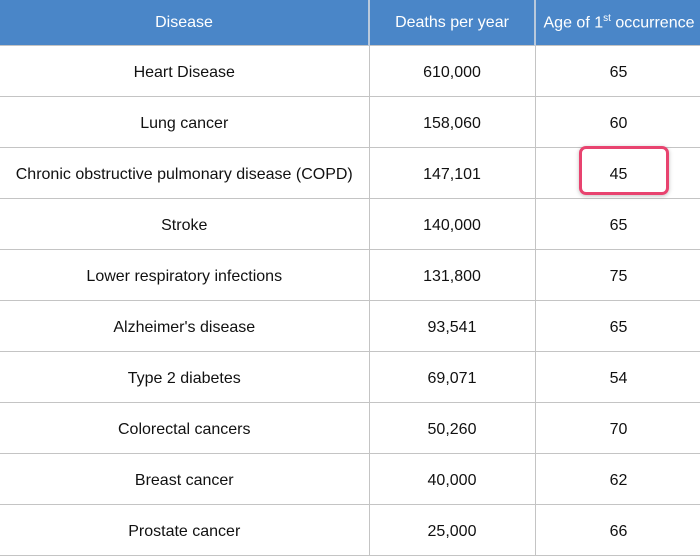 The height and width of the screenshot is (556, 700). What do you see at coordinates (617, 530) in the screenshot?
I see `cell-age: 66` at bounding box center [617, 530].